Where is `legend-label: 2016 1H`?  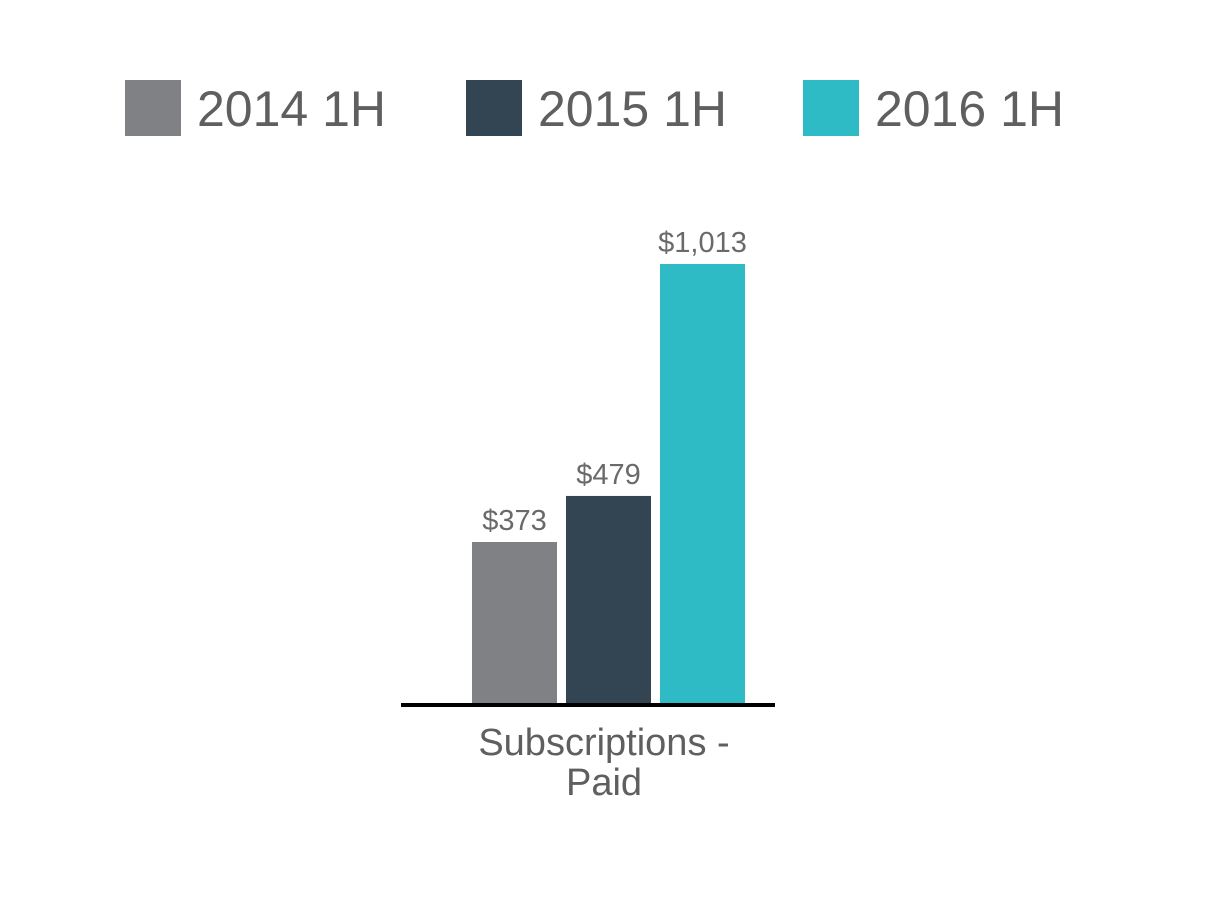 legend-label: 2016 1H is located at coordinates (969, 109).